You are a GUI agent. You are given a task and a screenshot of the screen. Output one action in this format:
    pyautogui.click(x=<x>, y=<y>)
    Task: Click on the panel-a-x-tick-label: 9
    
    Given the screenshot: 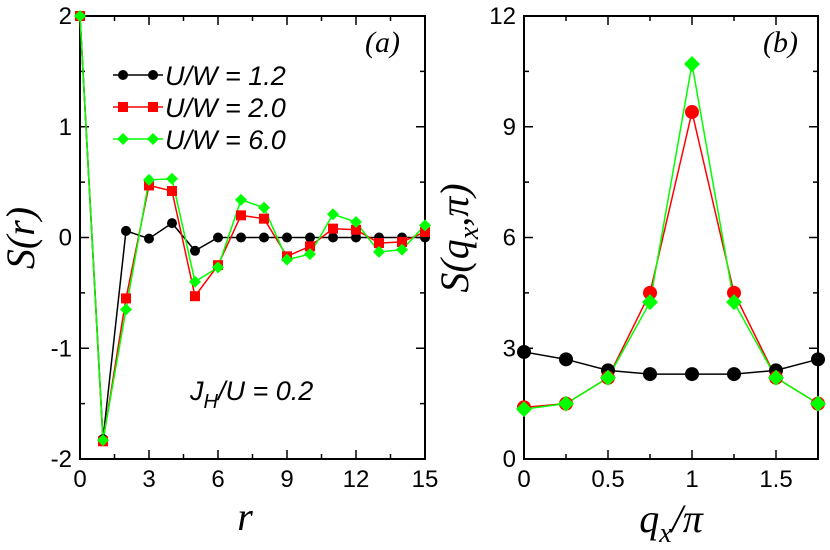 What is the action you would take?
    pyautogui.click(x=286, y=479)
    